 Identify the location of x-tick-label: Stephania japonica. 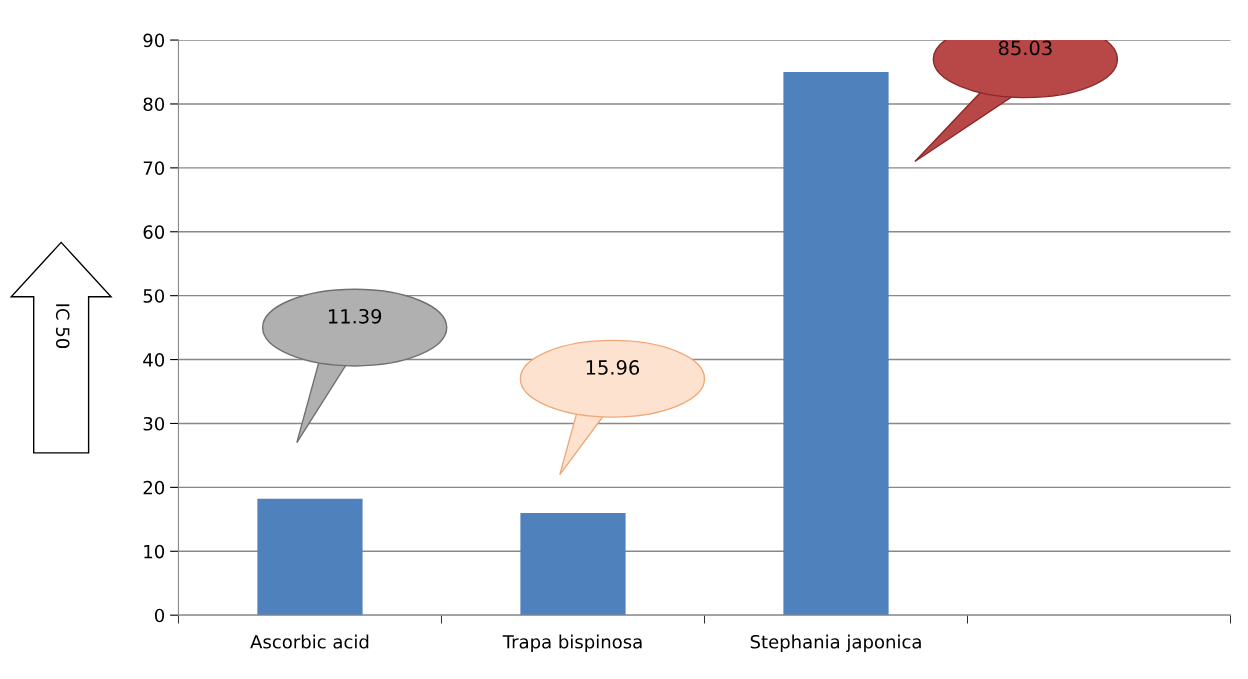
(835, 643).